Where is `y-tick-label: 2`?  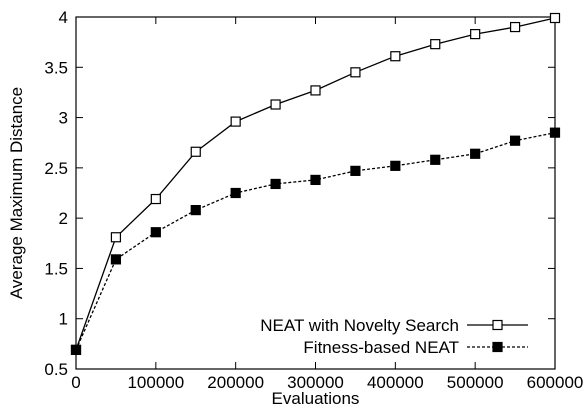 y-tick-label: 2 is located at coordinates (63, 218).